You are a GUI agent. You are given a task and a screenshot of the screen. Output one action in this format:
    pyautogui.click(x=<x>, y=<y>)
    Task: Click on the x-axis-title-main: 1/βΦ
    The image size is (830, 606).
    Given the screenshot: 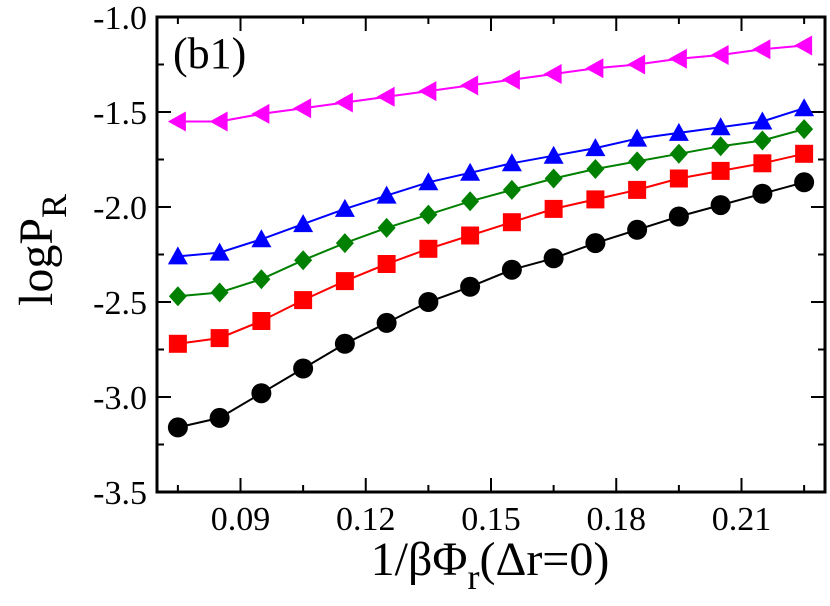 What is the action you would take?
    pyautogui.click(x=419, y=559)
    